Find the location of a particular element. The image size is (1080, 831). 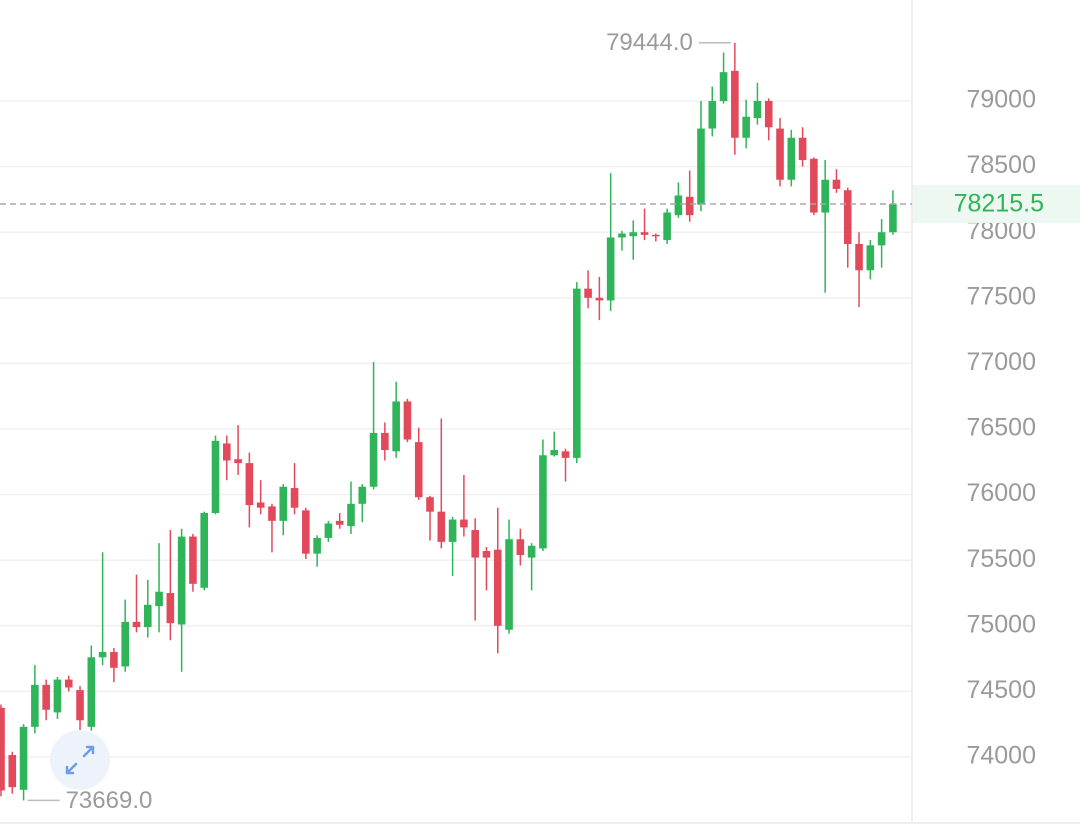

last-price-box is located at coordinates (996, 203).